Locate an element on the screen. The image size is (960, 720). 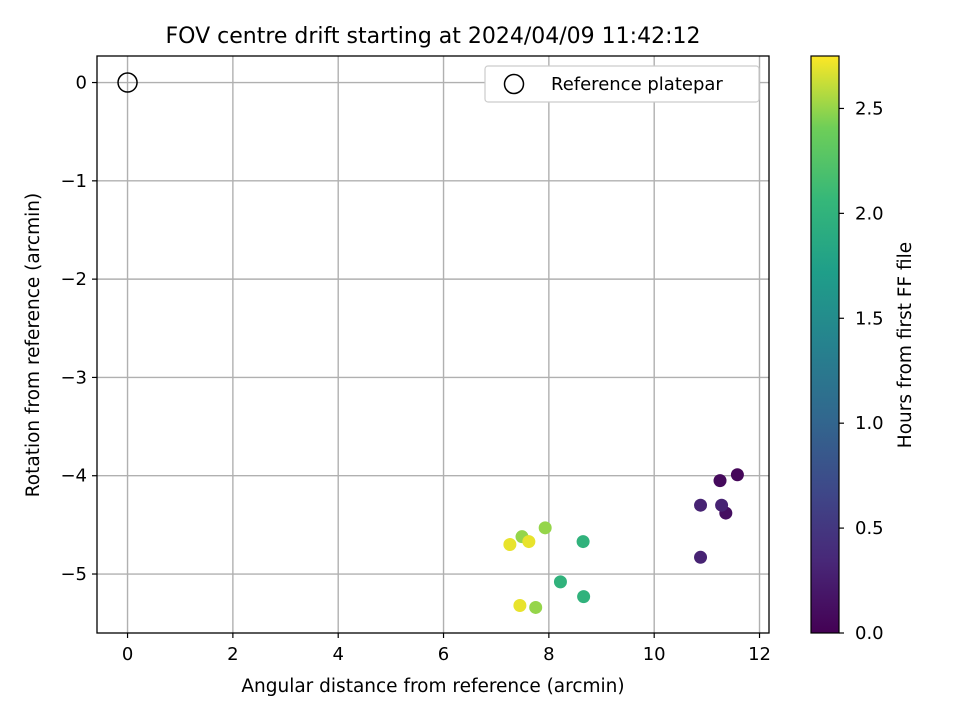
colorbar-tick-label: 0.5 is located at coordinates (869, 528).